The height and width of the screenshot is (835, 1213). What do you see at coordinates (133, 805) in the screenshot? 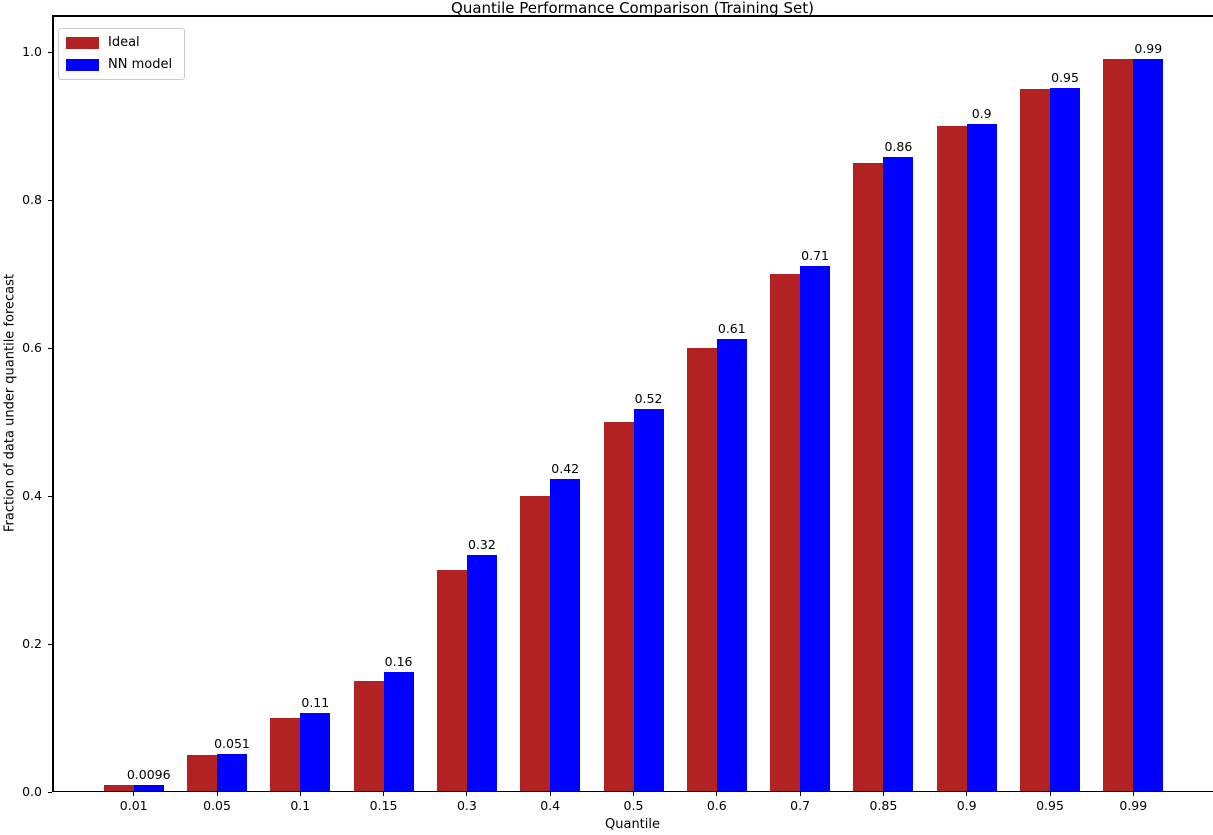
I see `x-tick-label: 0.01` at bounding box center [133, 805].